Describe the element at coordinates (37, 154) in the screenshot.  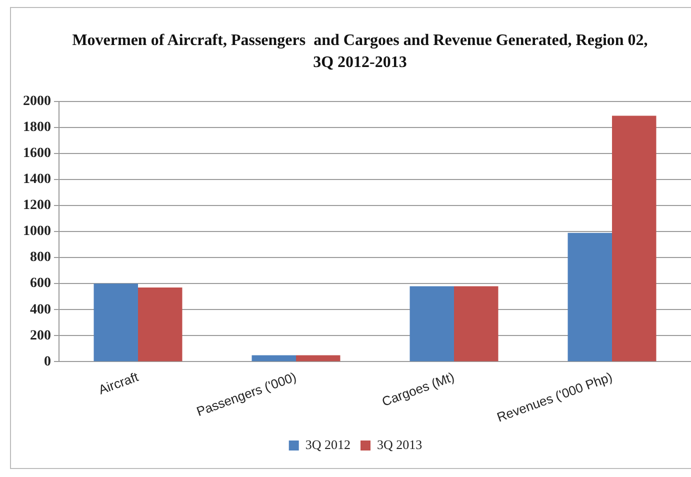
I see `y-tick-label: 1600` at that location.